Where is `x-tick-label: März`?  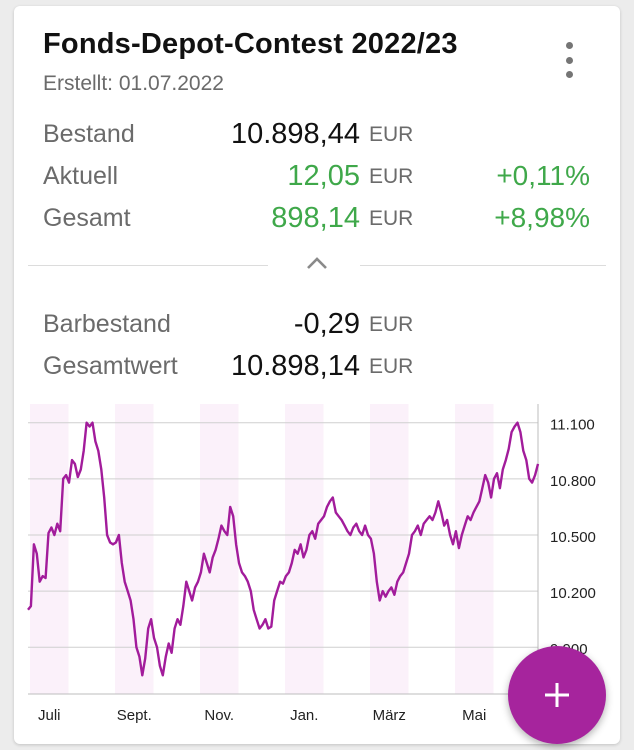 x-tick-label: März is located at coordinates (389, 715).